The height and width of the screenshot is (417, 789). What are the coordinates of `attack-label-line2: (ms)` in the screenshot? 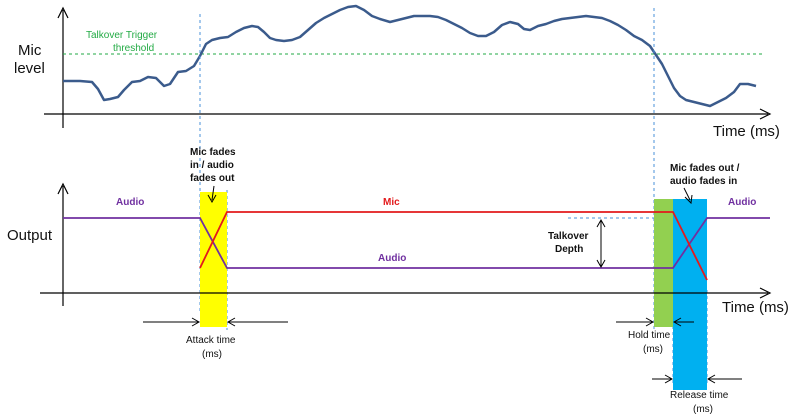 It's located at (212, 354).